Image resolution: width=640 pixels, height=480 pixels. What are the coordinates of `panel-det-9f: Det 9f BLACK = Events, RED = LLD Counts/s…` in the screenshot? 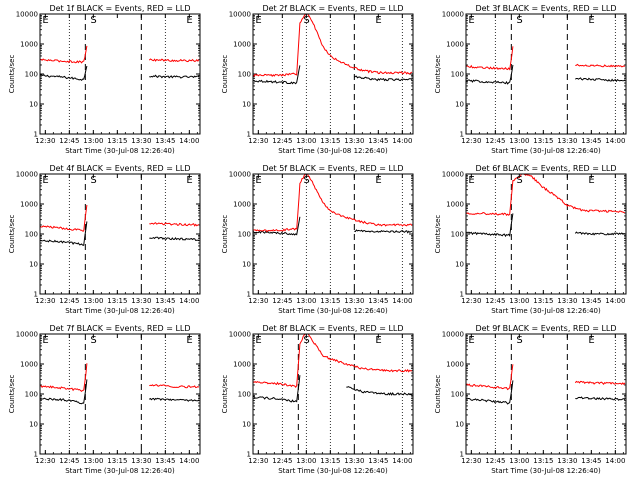 It's located at (530, 399).